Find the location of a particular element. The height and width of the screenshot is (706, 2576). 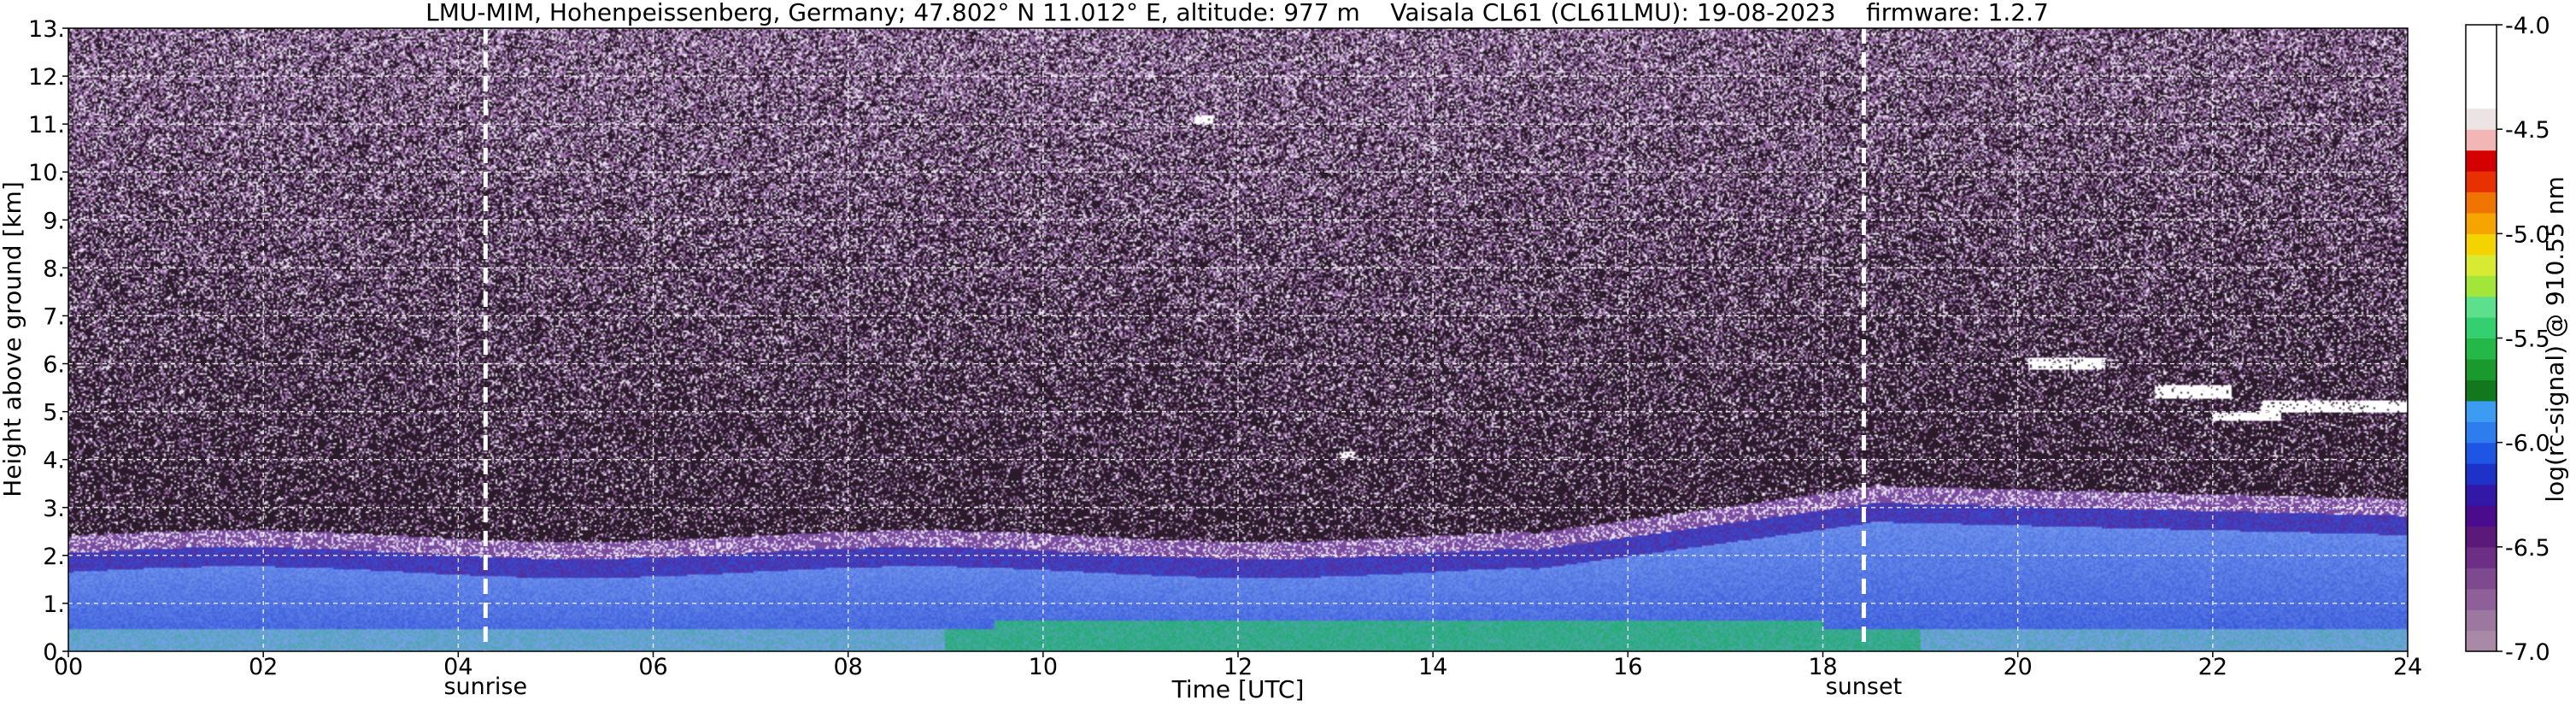

y-tick-label: 1. is located at coordinates (54, 604).